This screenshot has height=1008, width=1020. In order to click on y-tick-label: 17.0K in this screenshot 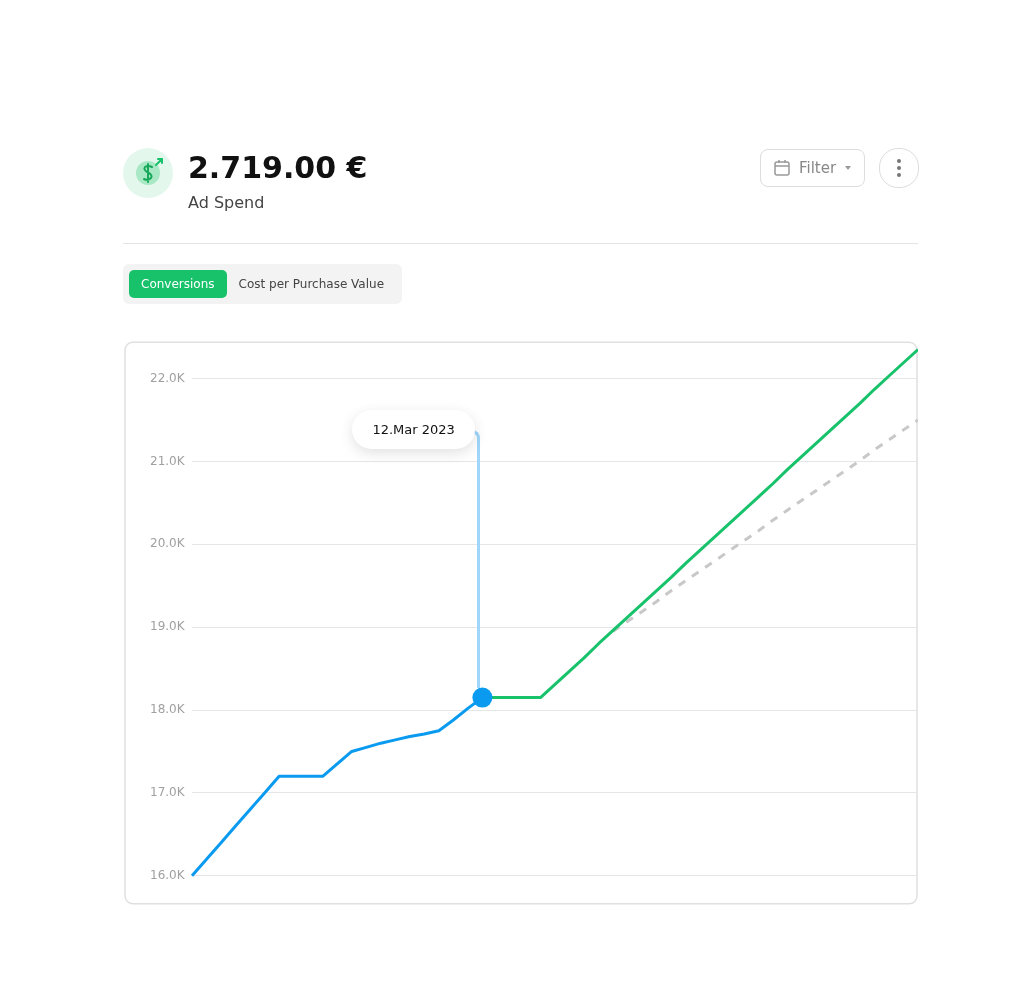, I will do `click(168, 792)`.